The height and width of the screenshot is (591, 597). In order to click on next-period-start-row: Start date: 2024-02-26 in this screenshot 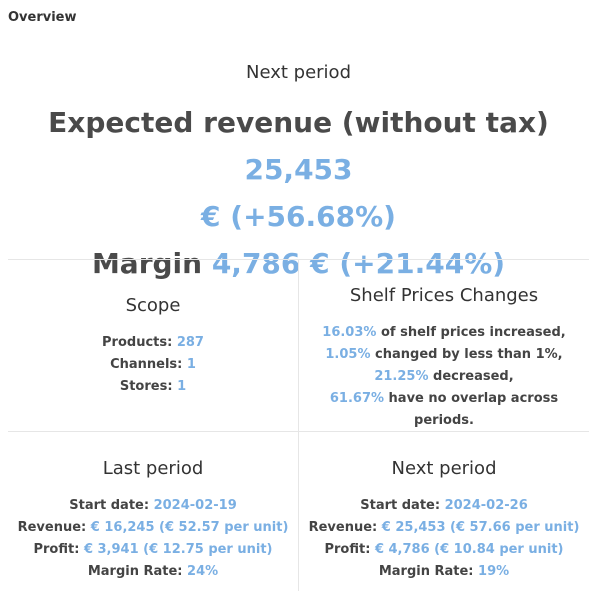, I will do `click(444, 506)`.